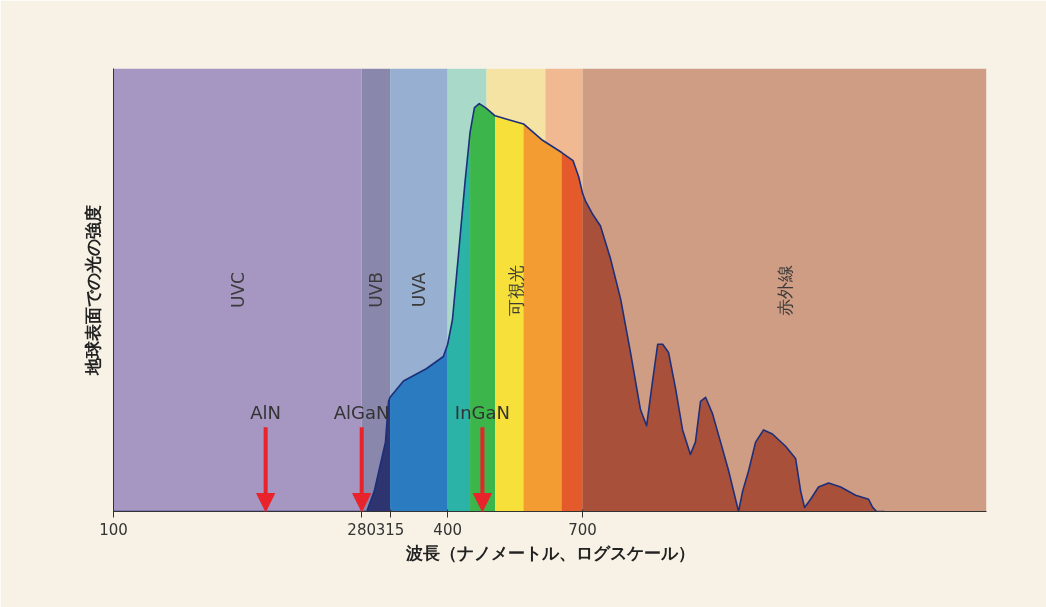  What do you see at coordinates (266, 412) in the screenshot?
I see `annotation: AlN` at bounding box center [266, 412].